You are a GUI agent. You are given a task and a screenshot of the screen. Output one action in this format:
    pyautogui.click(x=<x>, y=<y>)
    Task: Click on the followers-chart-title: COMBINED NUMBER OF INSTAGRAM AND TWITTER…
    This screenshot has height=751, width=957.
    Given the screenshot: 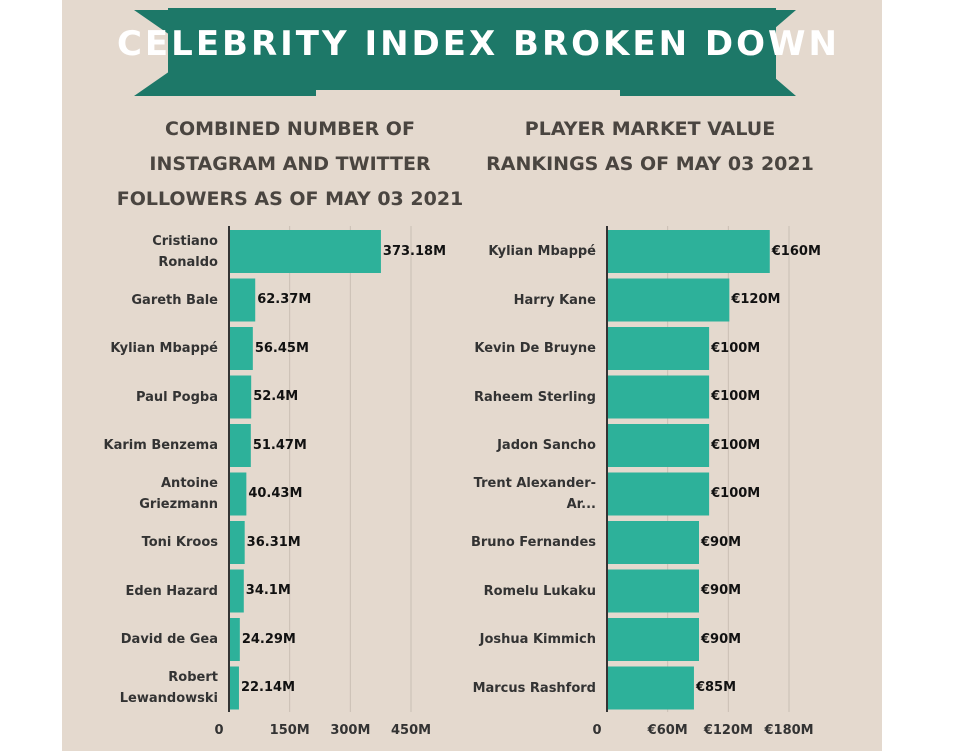 What is the action you would take?
    pyautogui.click(x=290, y=164)
    